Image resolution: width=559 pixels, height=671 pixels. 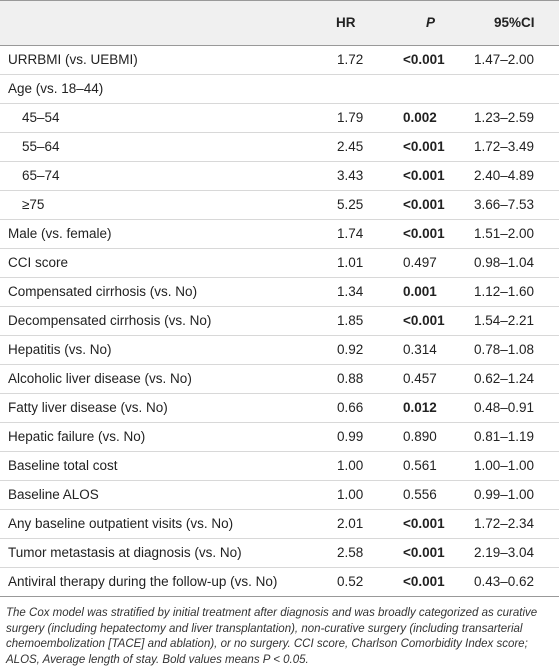 What do you see at coordinates (279, 176) in the screenshot?
I see `table-row: 65–74 3.43 <0.001 2.40–4.89` at bounding box center [279, 176].